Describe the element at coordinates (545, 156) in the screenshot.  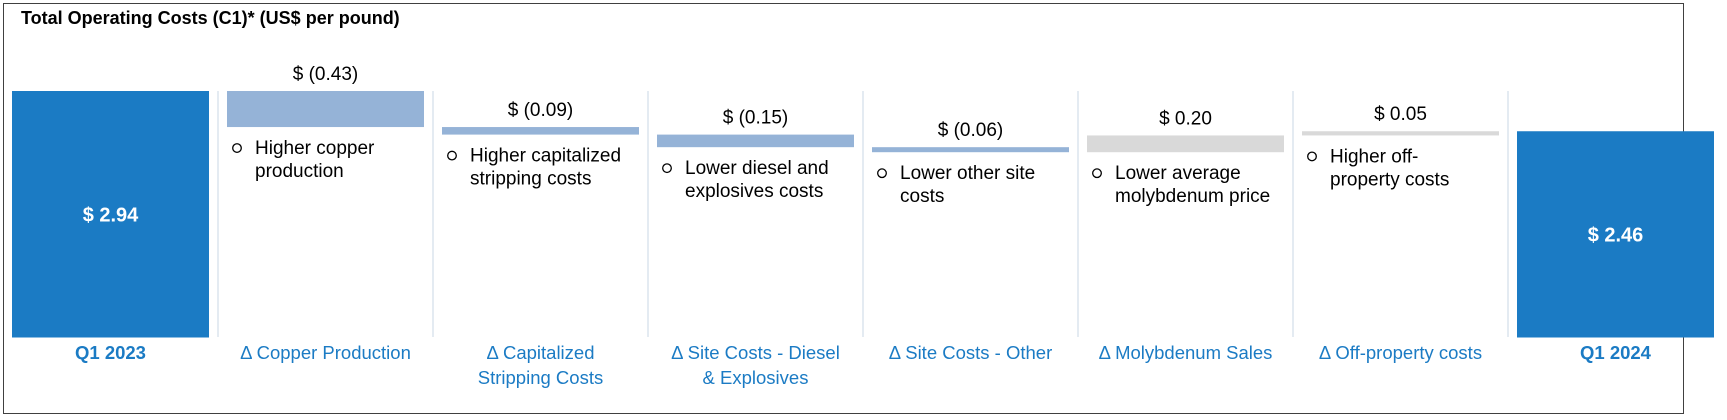
I see `annotation-text: Higher capitalized` at that location.